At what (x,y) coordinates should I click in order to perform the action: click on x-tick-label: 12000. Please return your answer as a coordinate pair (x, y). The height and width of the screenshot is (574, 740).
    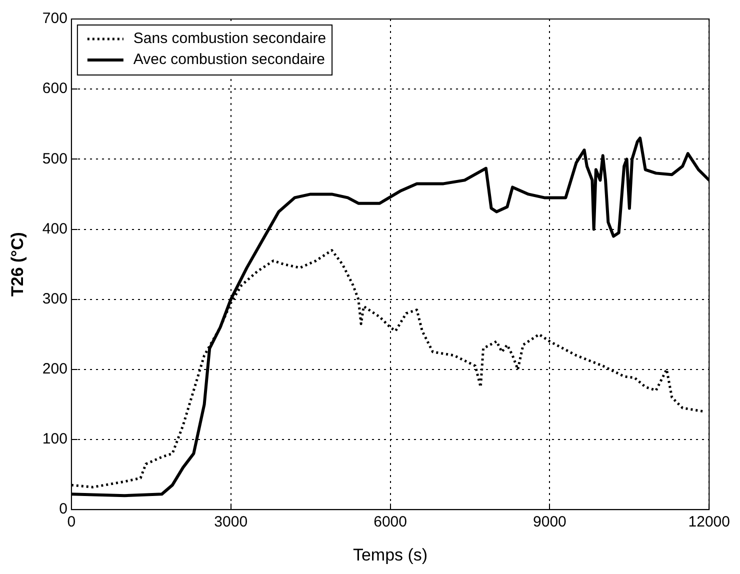
    Looking at the image, I should click on (709, 522).